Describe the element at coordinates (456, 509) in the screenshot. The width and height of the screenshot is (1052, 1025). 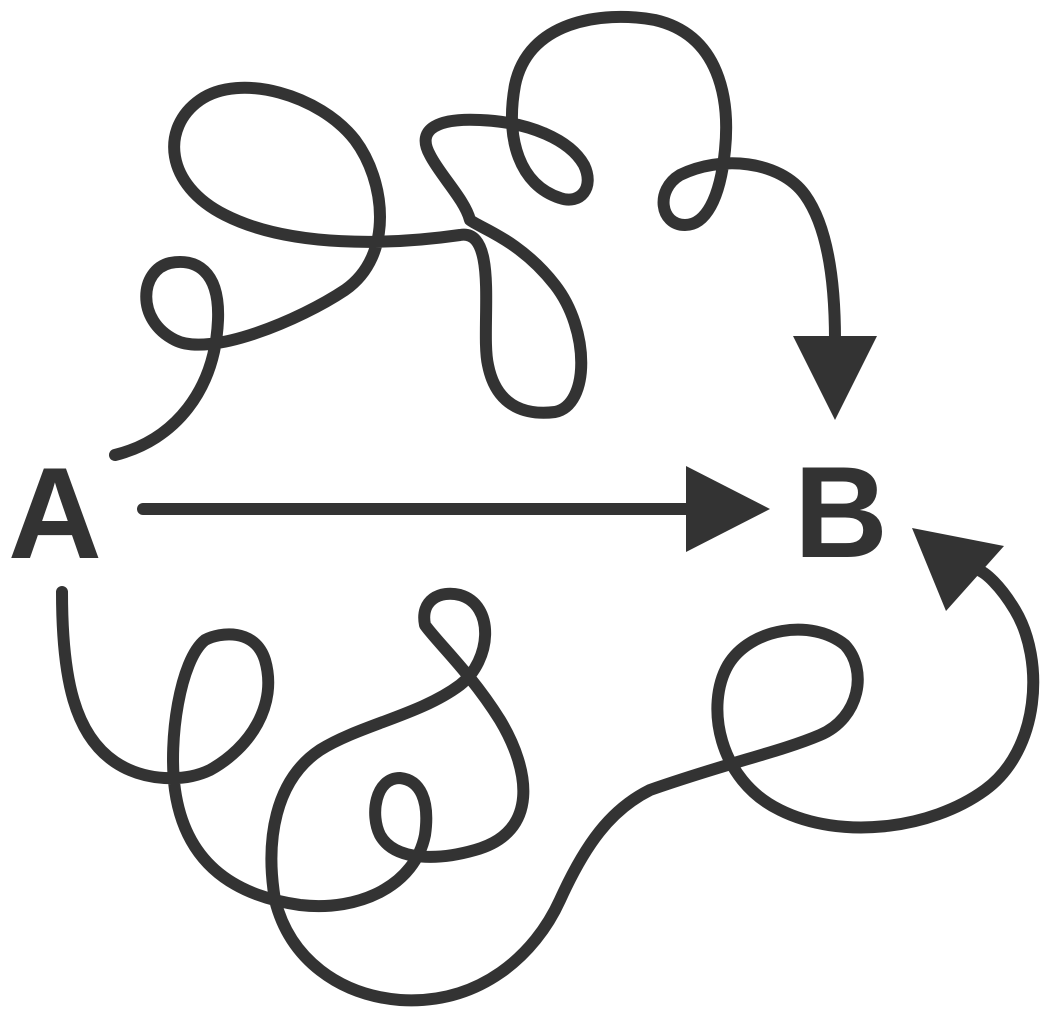
I see `direct-path` at that location.